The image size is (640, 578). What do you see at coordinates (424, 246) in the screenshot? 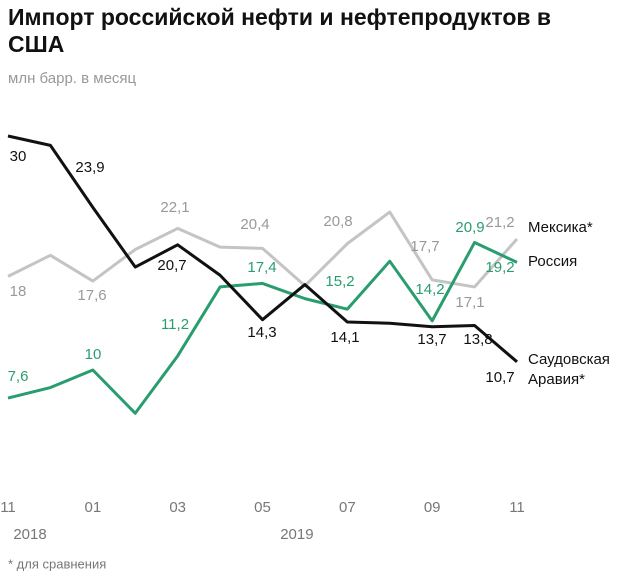
I see `value-label: 17,7` at bounding box center [424, 246].